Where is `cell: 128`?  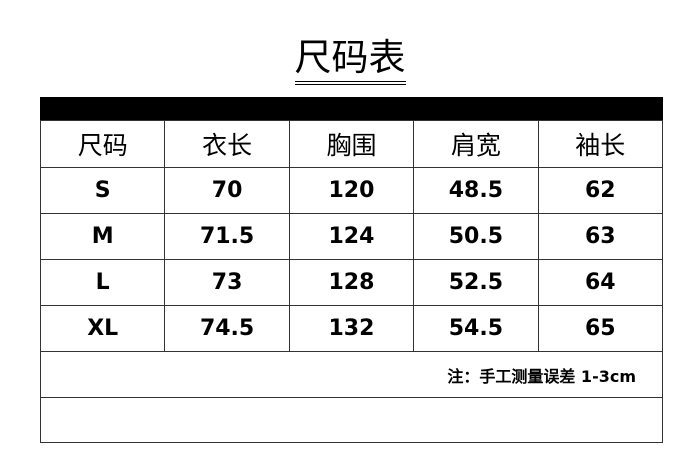
cell: 128 is located at coordinates (351, 282).